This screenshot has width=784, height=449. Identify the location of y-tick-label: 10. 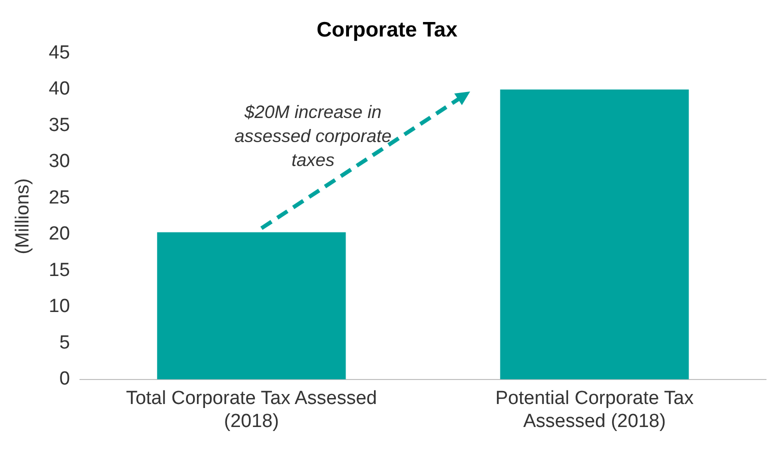
(59, 307).